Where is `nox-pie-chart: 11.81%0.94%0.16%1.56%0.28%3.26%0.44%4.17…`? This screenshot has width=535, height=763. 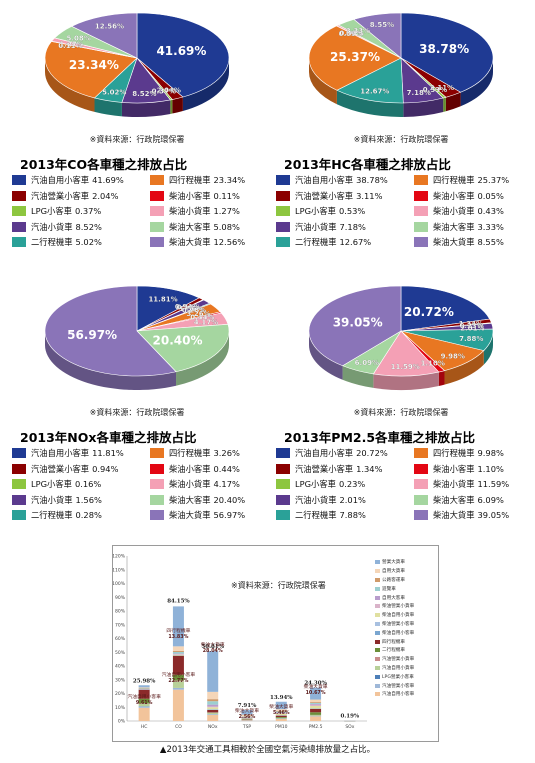
nox-pie-chart: 11.81%0.94%0.16%1.56%0.28%3.26%0.44%4.17… is located at coordinates (137, 337).